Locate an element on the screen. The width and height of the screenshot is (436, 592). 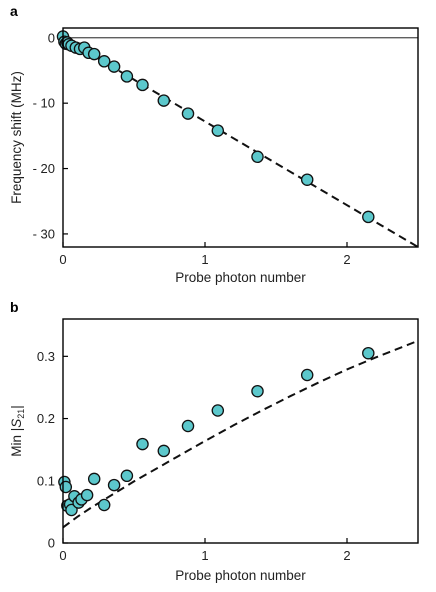
panel-a-letter: a is located at coordinates (14, 11).